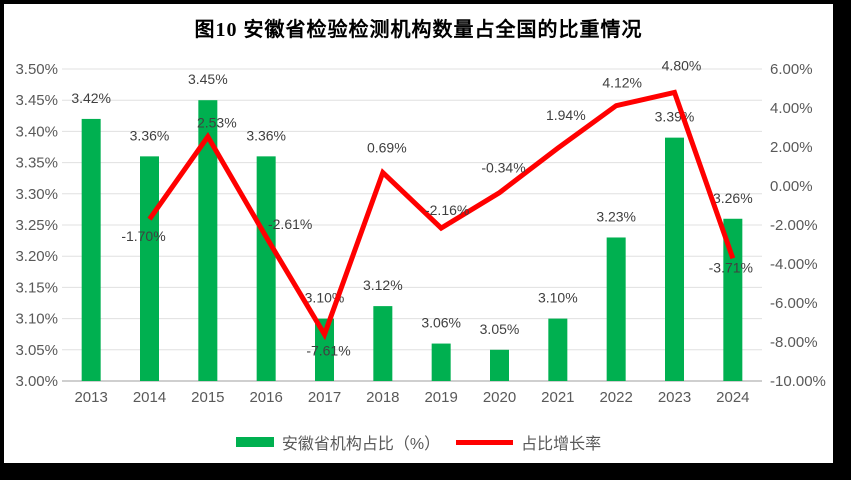  Describe the element at coordinates (36, 225) in the screenshot. I see `left-axis-tick: 3.25%` at that location.